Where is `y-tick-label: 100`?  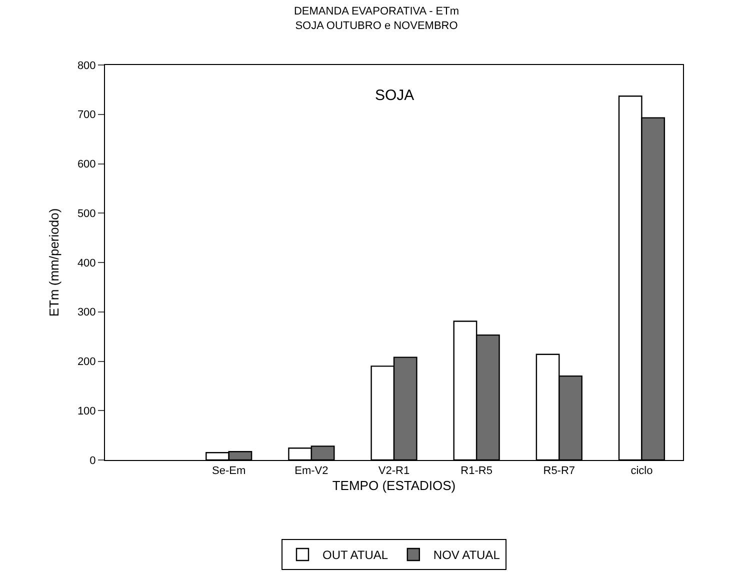 y-tick-label: 100 is located at coordinates (86, 411).